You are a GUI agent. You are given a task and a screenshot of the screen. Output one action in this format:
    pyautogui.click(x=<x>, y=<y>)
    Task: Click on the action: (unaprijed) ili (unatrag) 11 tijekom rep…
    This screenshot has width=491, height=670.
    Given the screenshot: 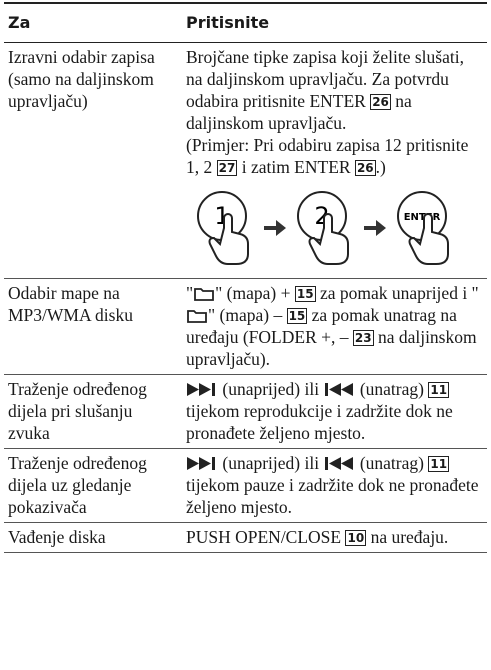 What is the action you would take?
    pyautogui.click(x=334, y=411)
    